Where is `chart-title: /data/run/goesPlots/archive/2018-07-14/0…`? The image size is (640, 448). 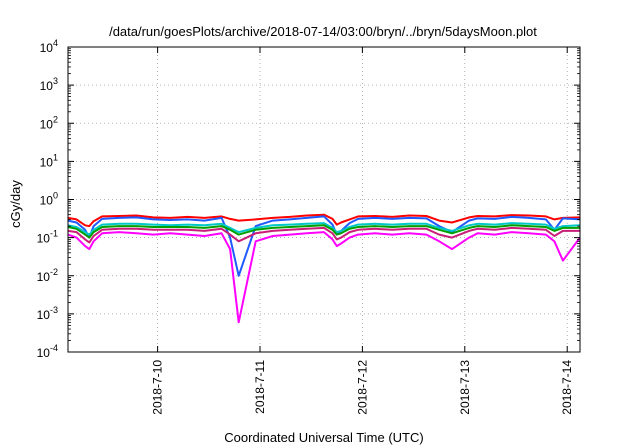 chart-title: /data/run/goesPlots/archive/2018-07-14/0… is located at coordinates (323, 31).